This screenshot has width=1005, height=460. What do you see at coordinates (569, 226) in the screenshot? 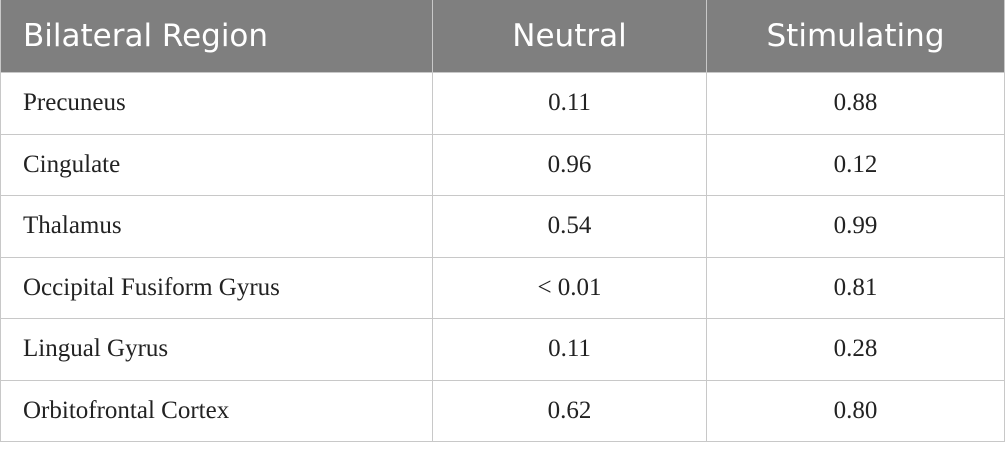
I see `value-cell: 0.54` at bounding box center [569, 226].